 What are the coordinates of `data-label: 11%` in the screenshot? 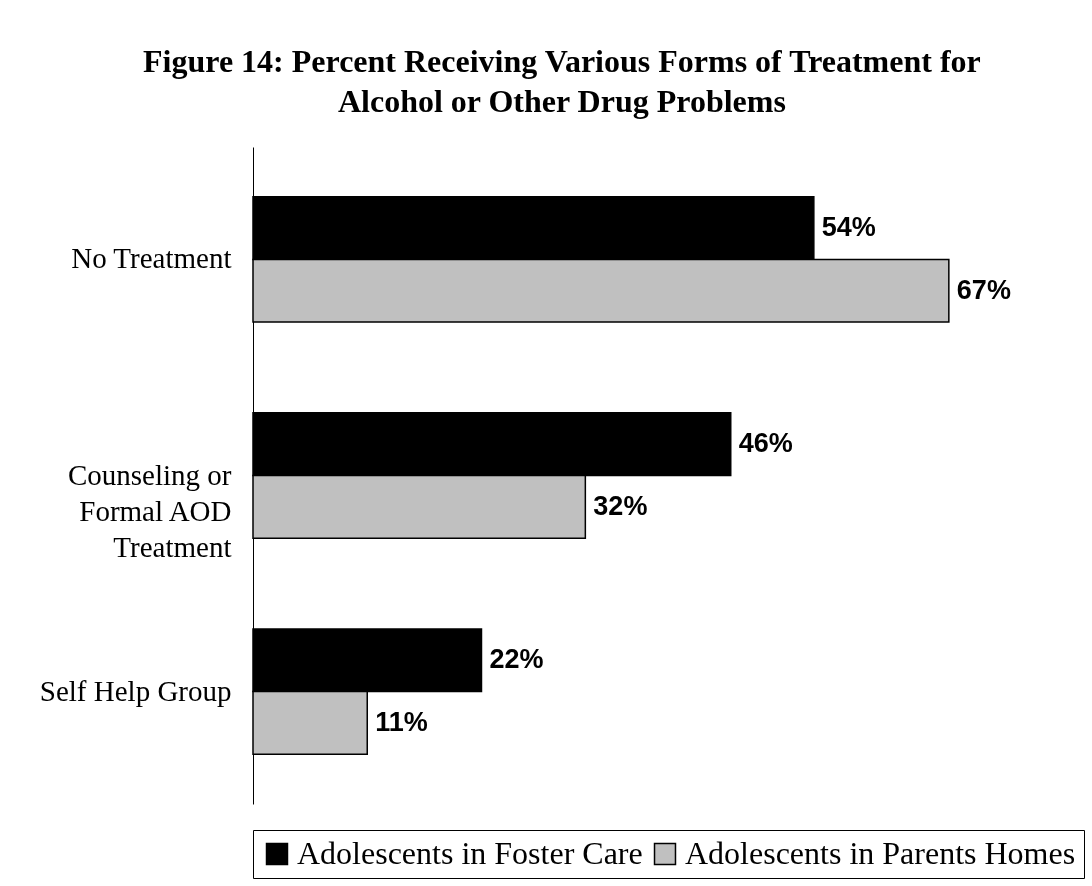 It's located at (401, 721).